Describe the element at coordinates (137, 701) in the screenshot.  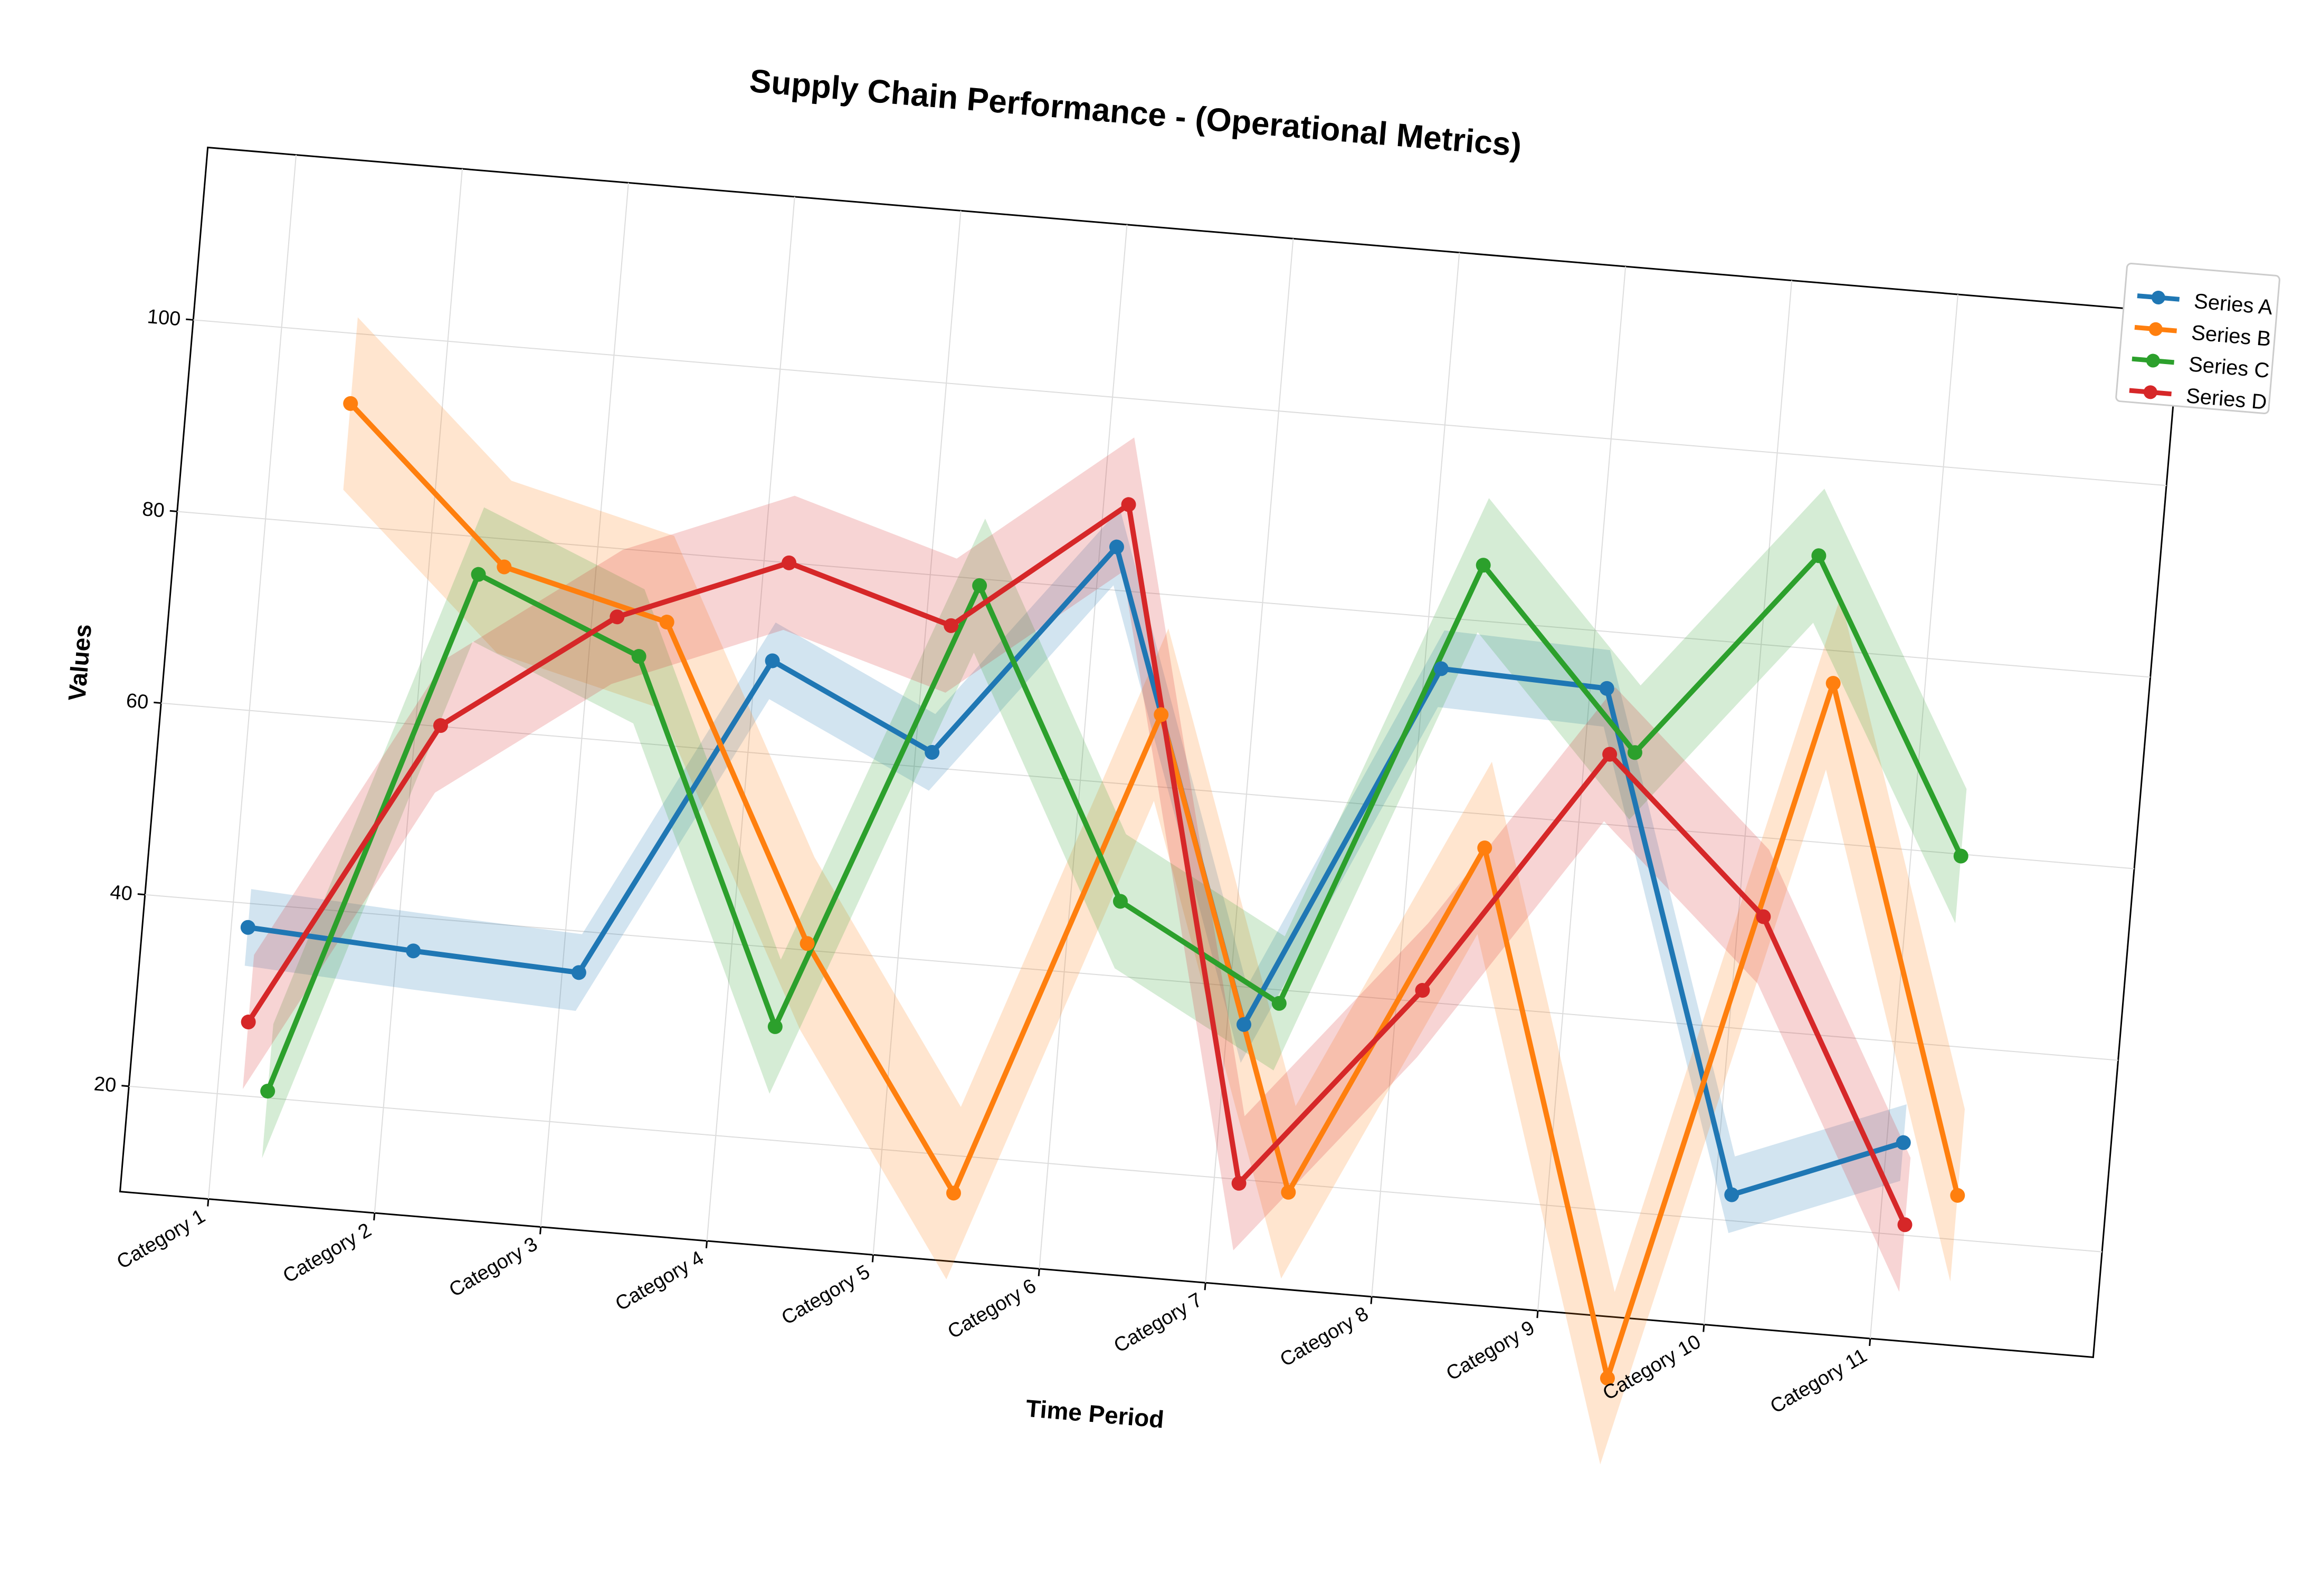
I see `y-tick-label: 60` at that location.